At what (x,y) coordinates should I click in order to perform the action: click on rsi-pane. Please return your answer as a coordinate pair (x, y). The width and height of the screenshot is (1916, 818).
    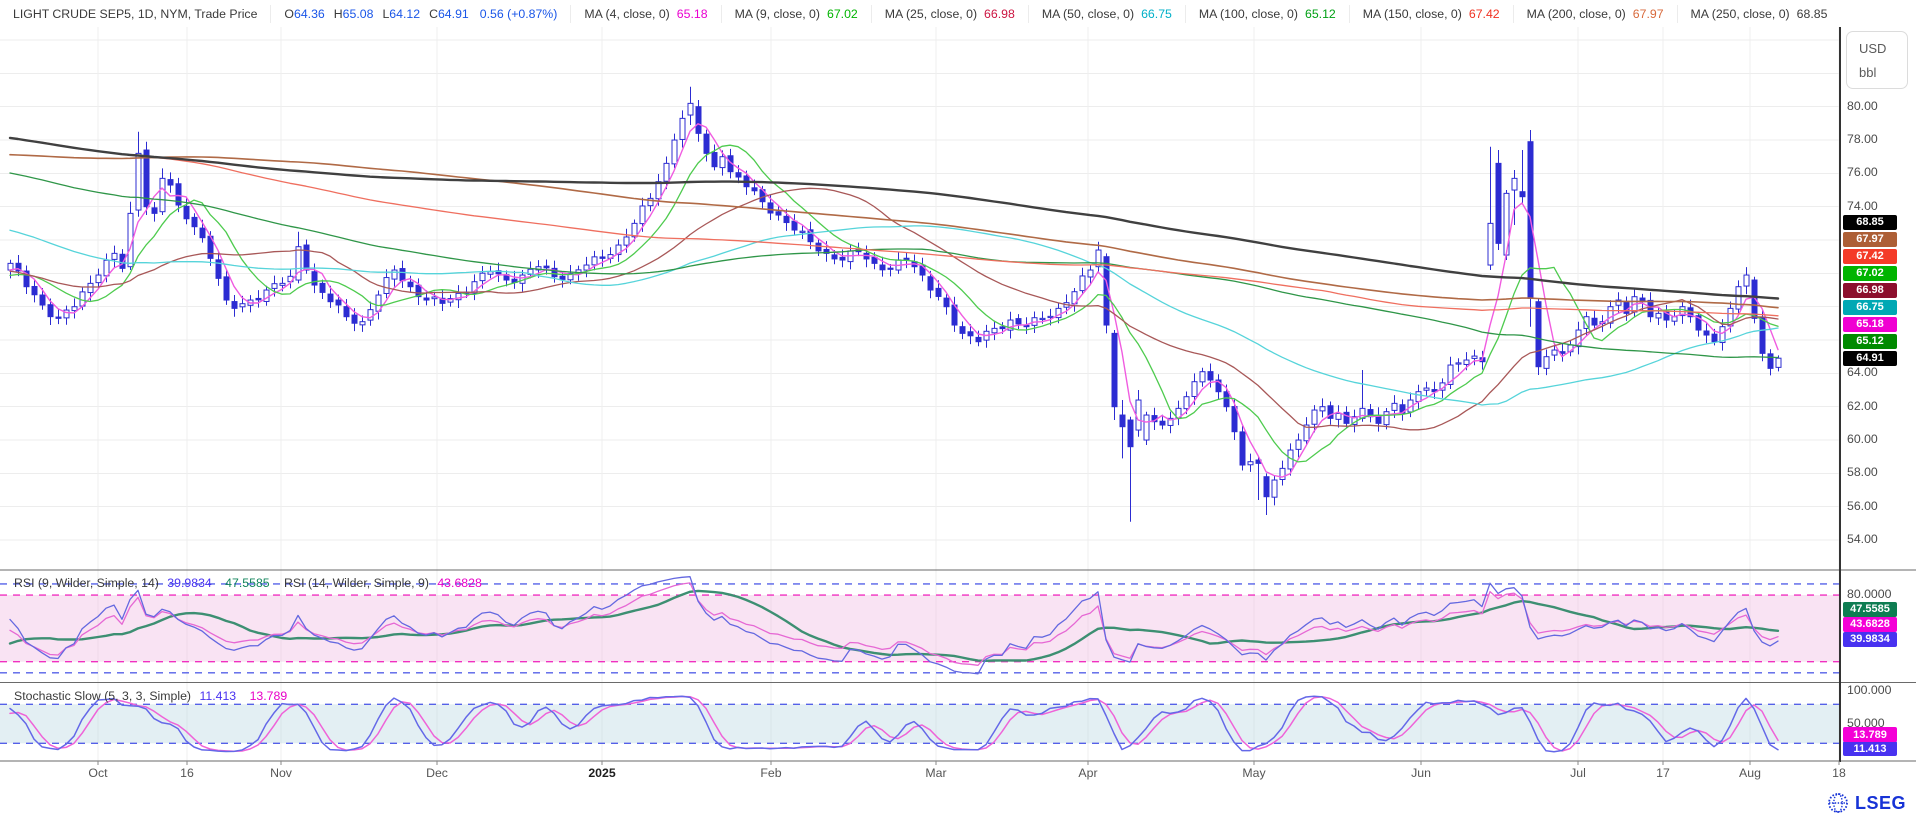
    Looking at the image, I should click on (920, 625).